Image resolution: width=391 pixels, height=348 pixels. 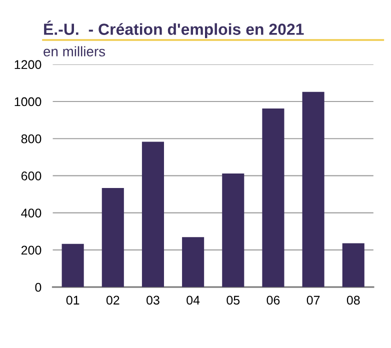 What do you see at coordinates (193, 300) in the screenshot?
I see `x-tick-label: 04` at bounding box center [193, 300].